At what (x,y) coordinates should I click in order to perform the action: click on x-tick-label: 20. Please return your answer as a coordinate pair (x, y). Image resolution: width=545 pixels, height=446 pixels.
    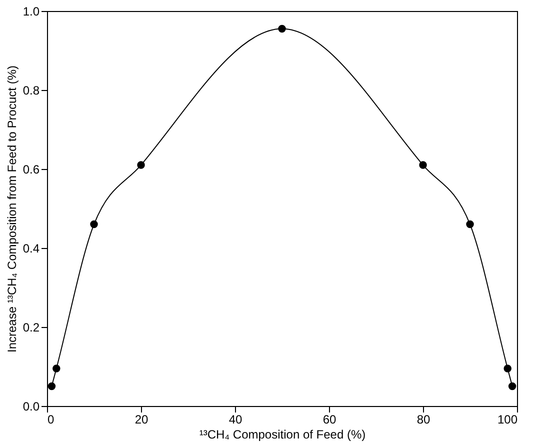
    Looking at the image, I should click on (141, 419).